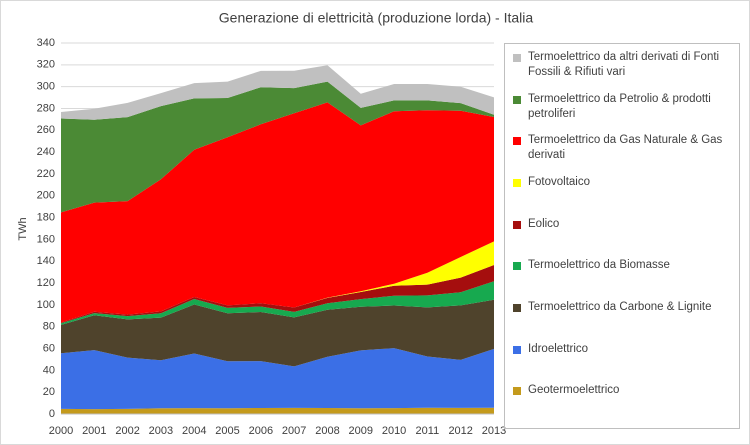 This screenshot has width=750, height=445. Describe the element at coordinates (599, 265) in the screenshot. I see `legend-label: Termoelettrico da Biomasse` at that location.